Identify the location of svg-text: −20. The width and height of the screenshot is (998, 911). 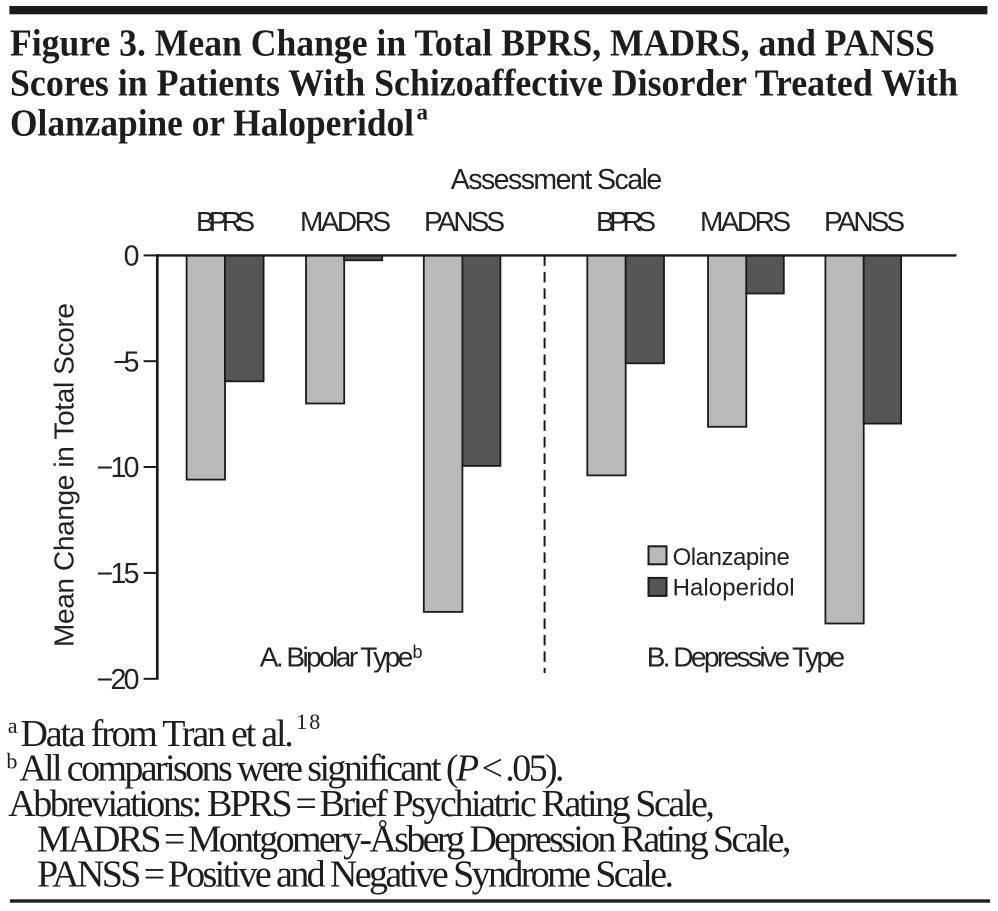
(118, 680).